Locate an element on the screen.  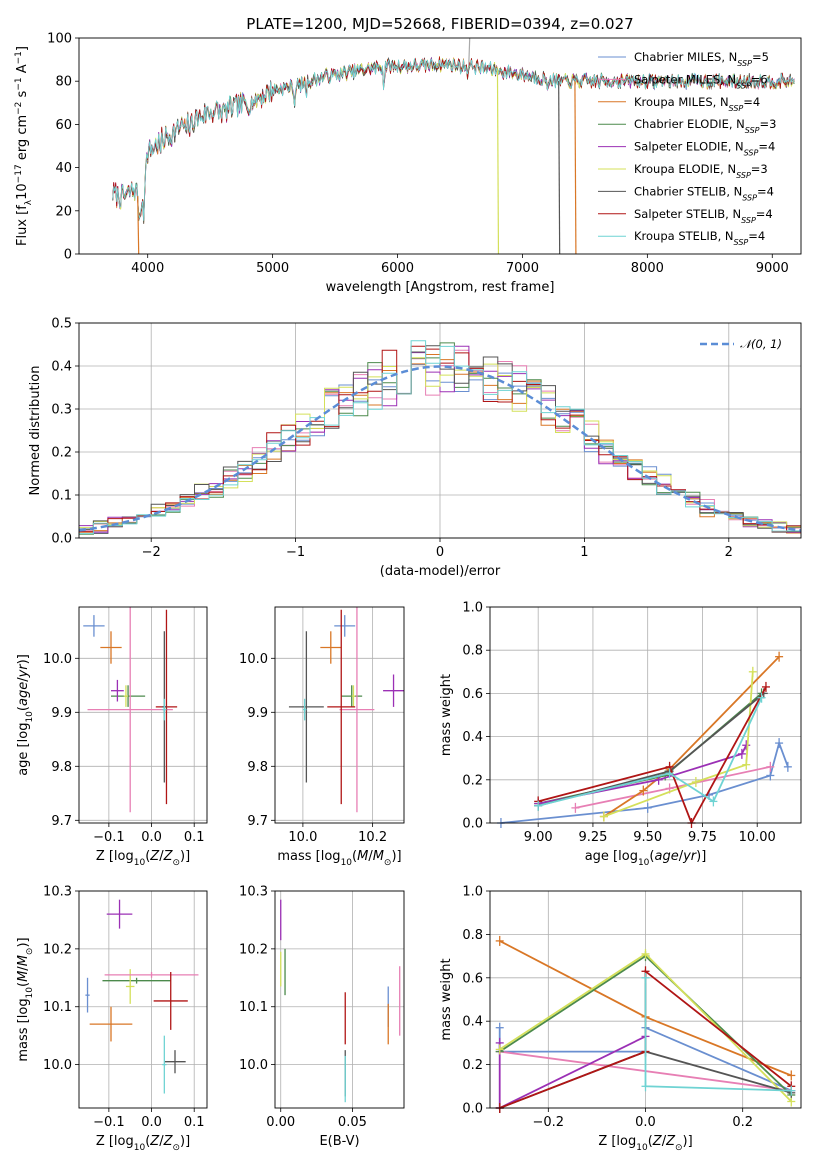
residuals-histograms is located at coordinates (440, 437).